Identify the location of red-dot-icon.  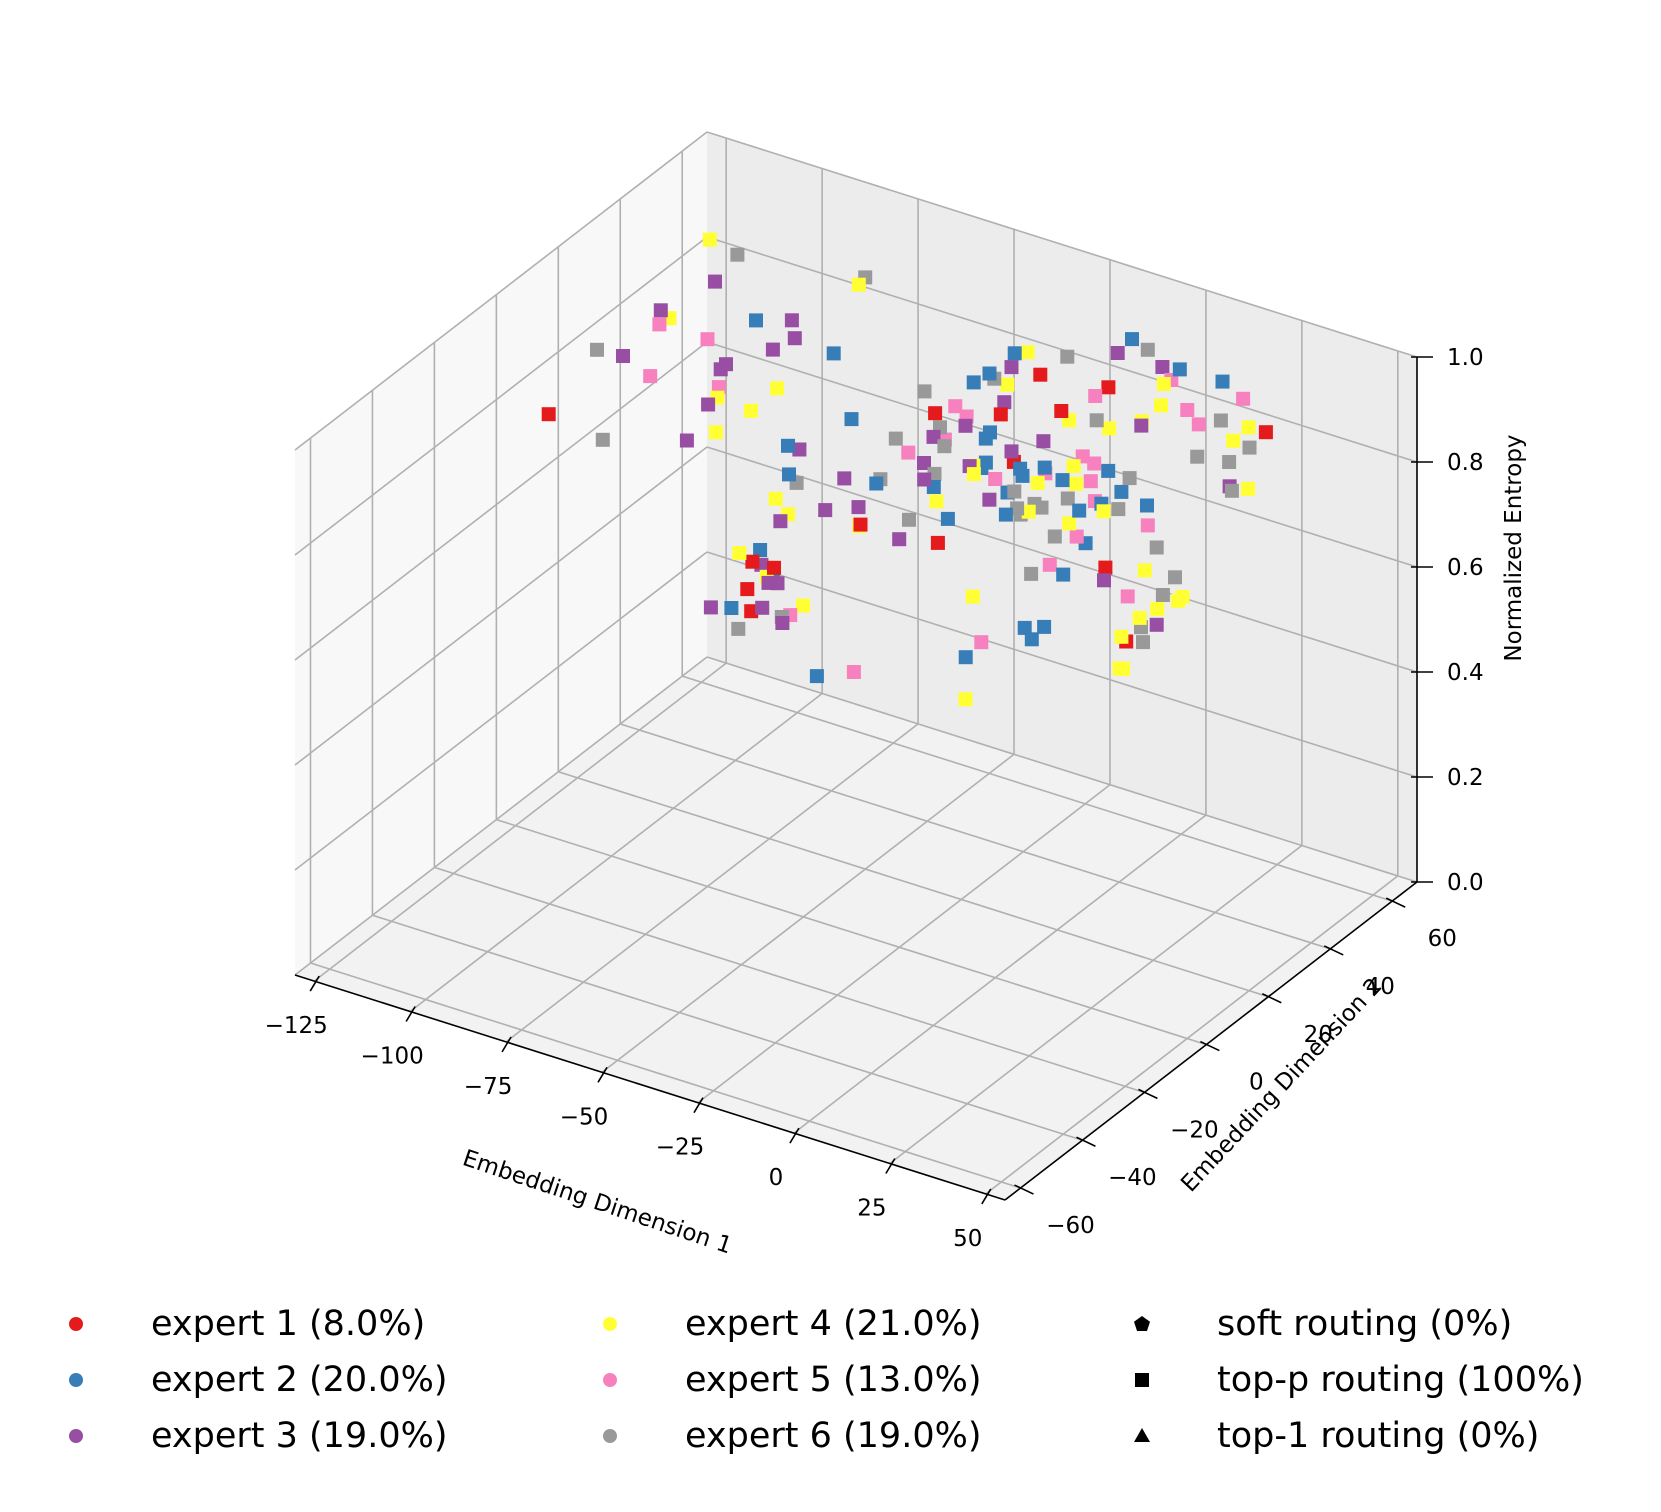
(76, 1324).